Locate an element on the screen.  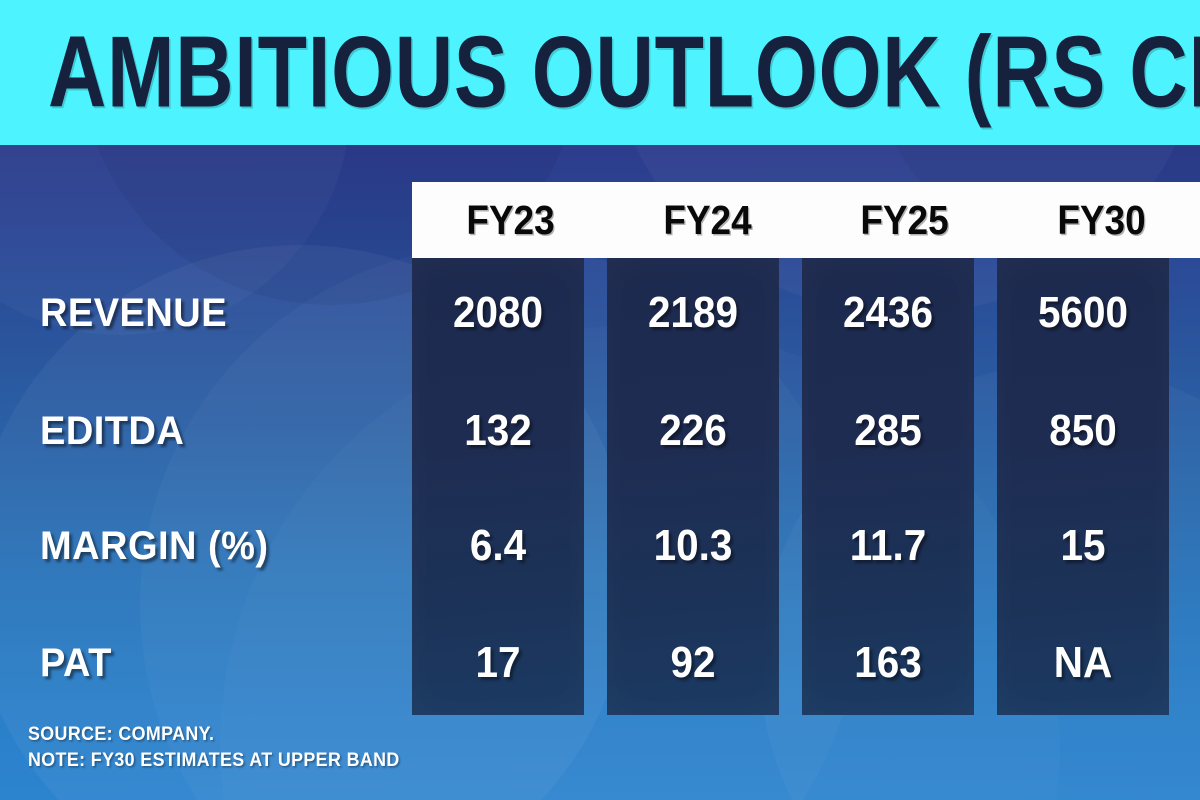
table-row-revenue: 2080 2189 2436 5600 is located at coordinates (791, 313).